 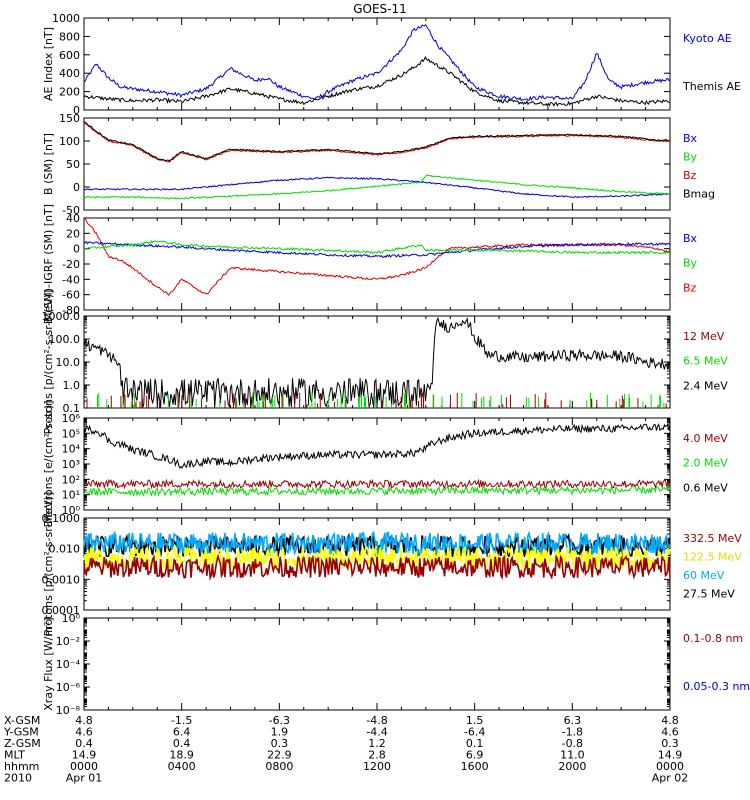 What do you see at coordinates (377, 567) in the screenshot?
I see `series-line-332-5-mev` at bounding box center [377, 567].